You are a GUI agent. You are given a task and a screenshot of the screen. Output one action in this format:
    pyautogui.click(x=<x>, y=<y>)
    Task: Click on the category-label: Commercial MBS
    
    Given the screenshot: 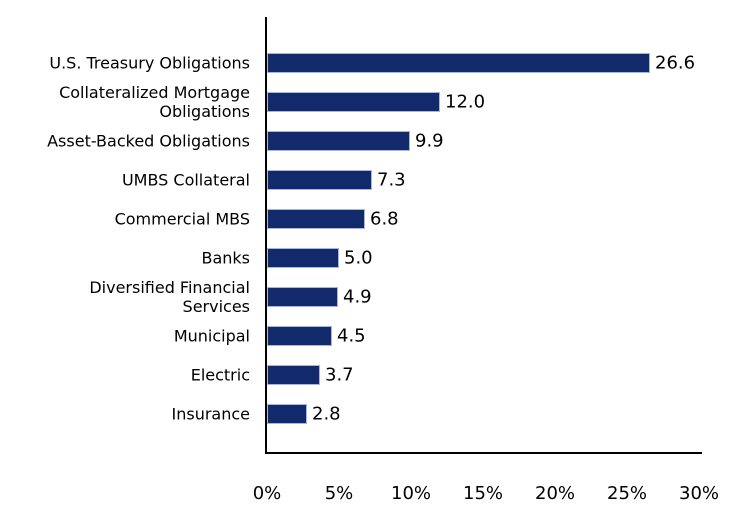 What is the action you would take?
    pyautogui.click(x=182, y=219)
    